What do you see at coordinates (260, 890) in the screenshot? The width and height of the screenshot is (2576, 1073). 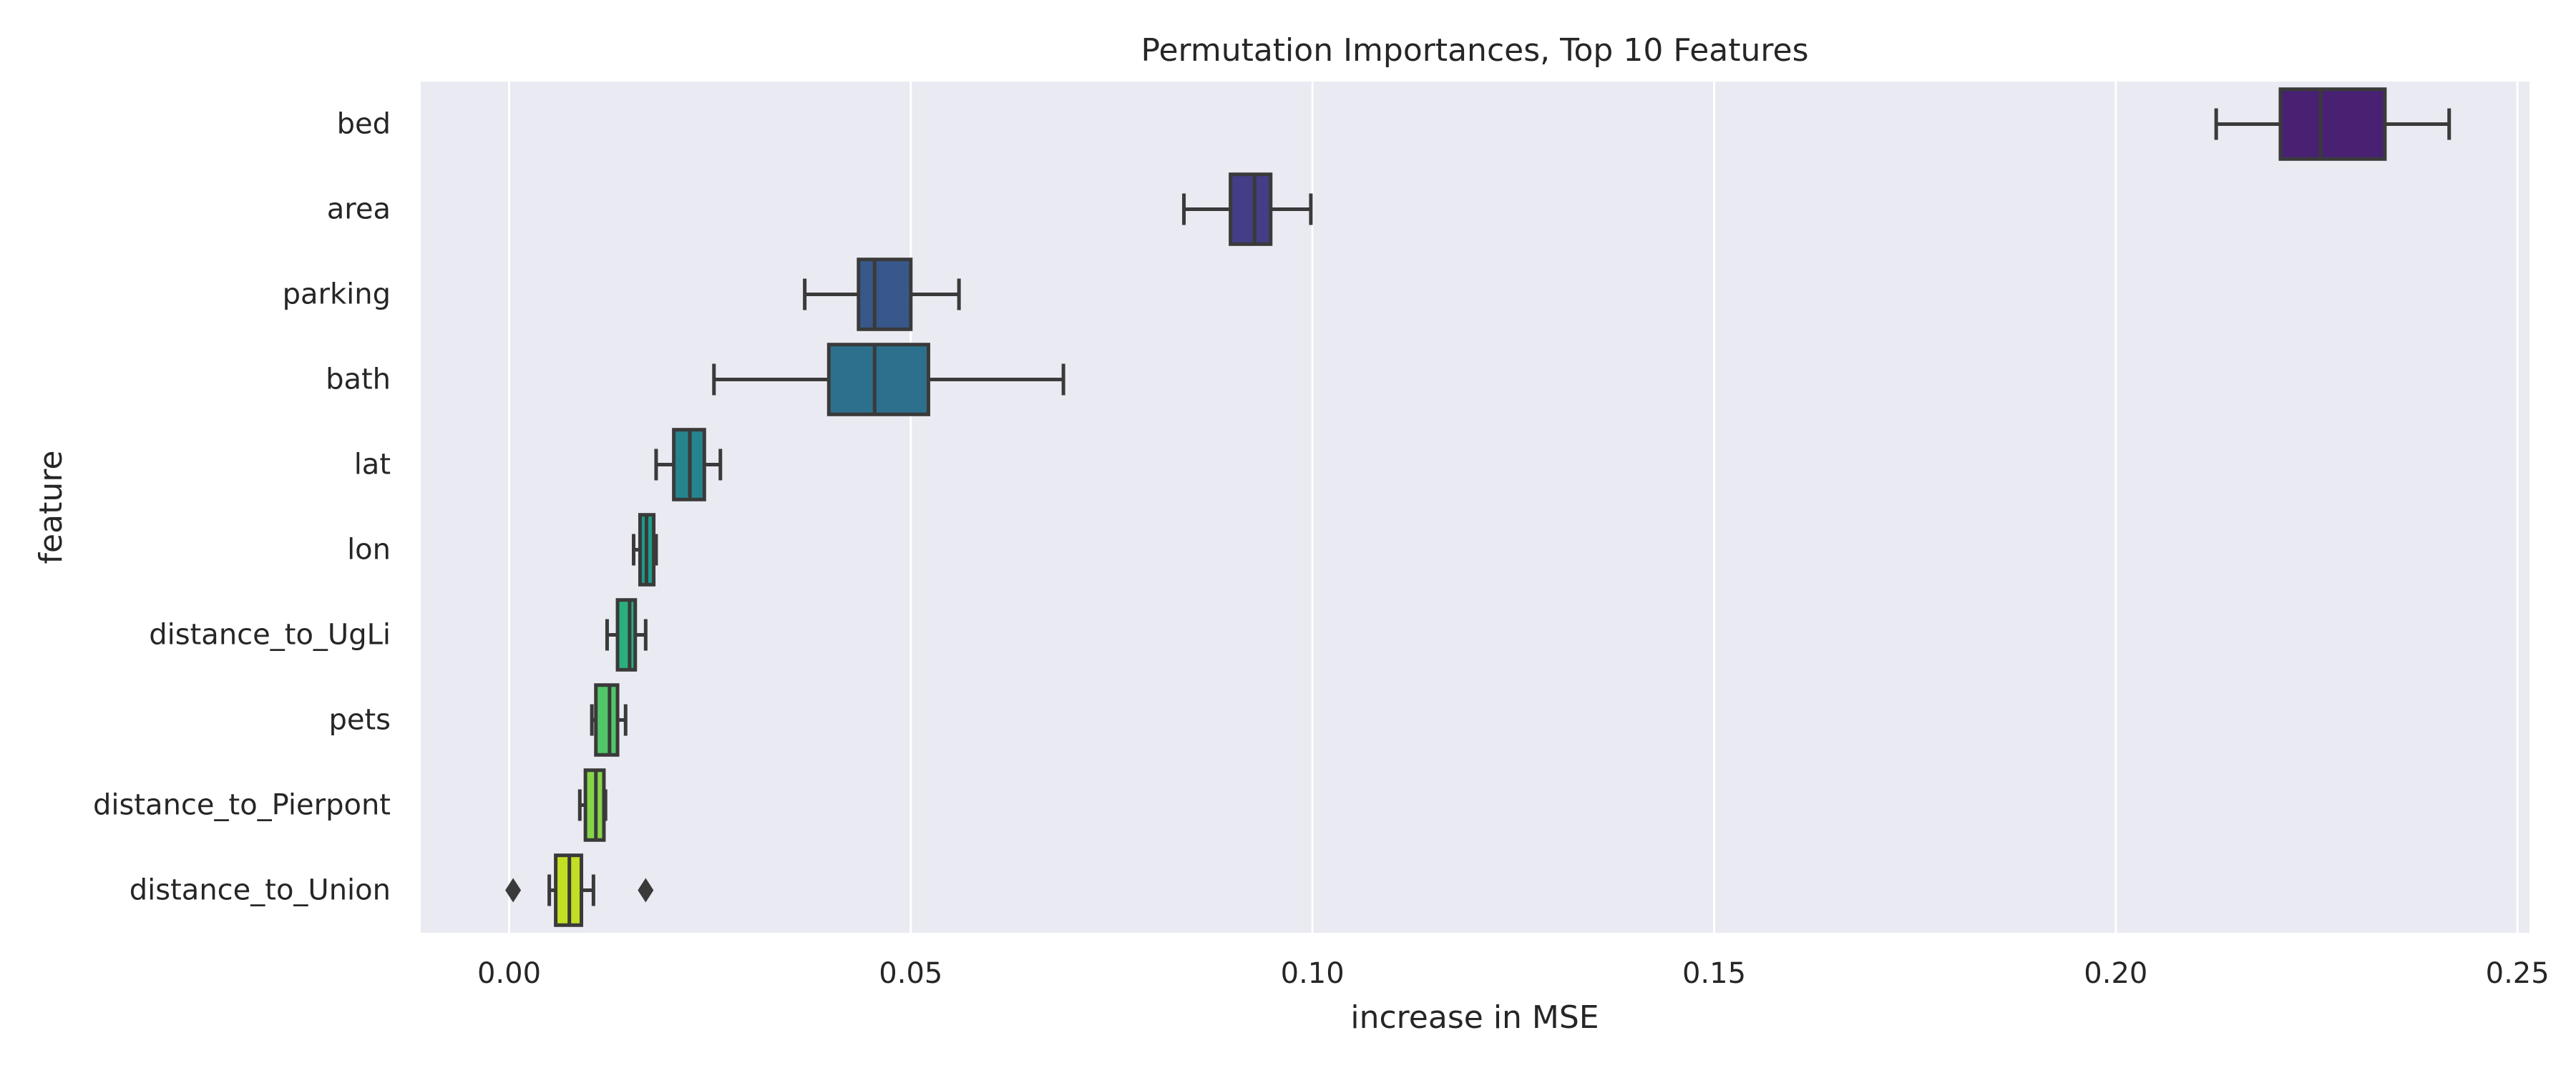 I see `y-tick-label: distance_to_Union` at bounding box center [260, 890].